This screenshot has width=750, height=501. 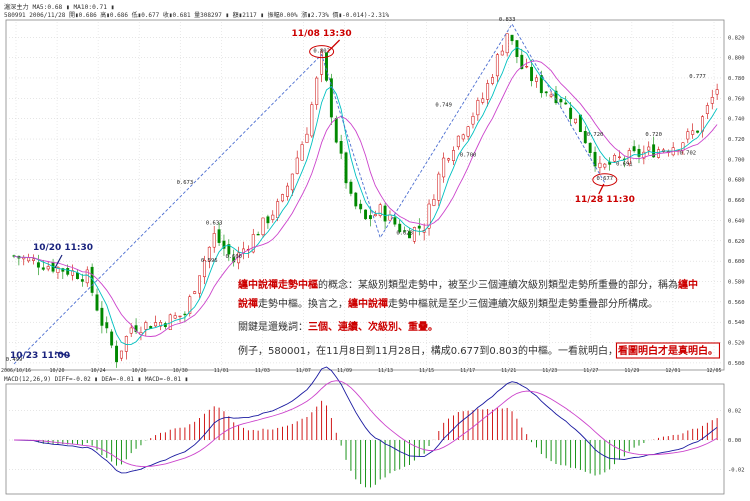 What do you see at coordinates (697, 77) in the screenshot?
I see `price-label: 0.777` at bounding box center [697, 77].